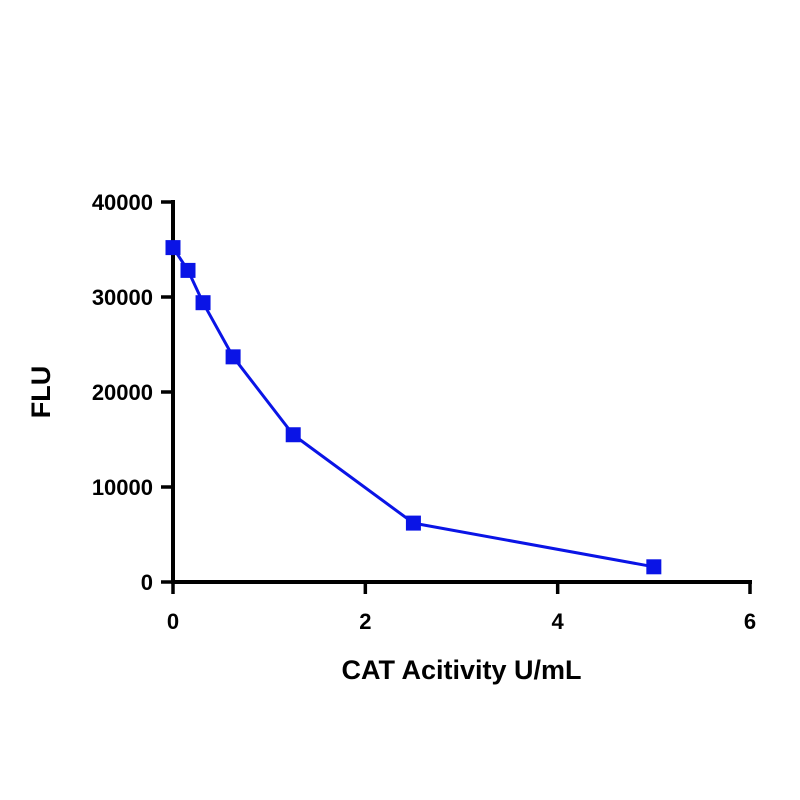 The width and height of the screenshot is (800, 800). Describe the element at coordinates (461, 608) in the screenshot. I see `x-ticks: 0 2 4 6` at that location.